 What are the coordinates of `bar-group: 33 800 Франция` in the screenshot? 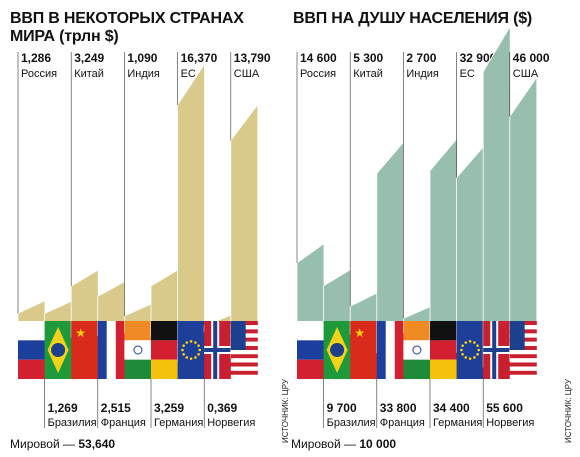 It's located at (400, 284).